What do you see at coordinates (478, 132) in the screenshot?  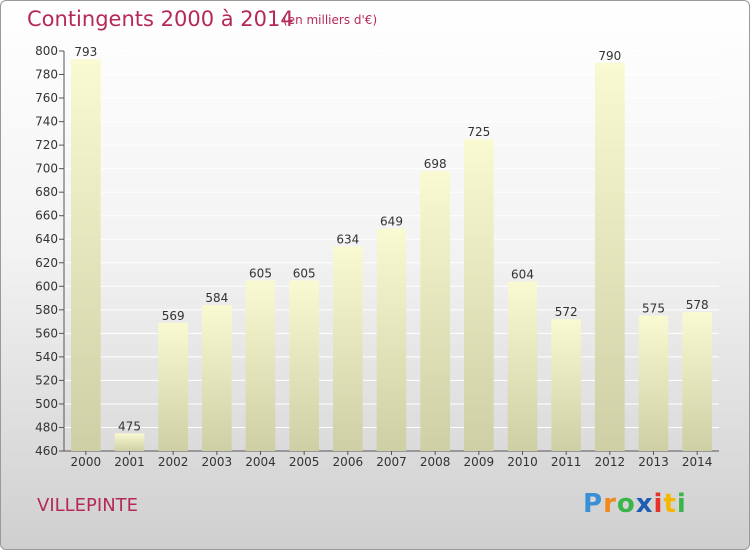 I see `data-label-2009: 725` at bounding box center [478, 132].